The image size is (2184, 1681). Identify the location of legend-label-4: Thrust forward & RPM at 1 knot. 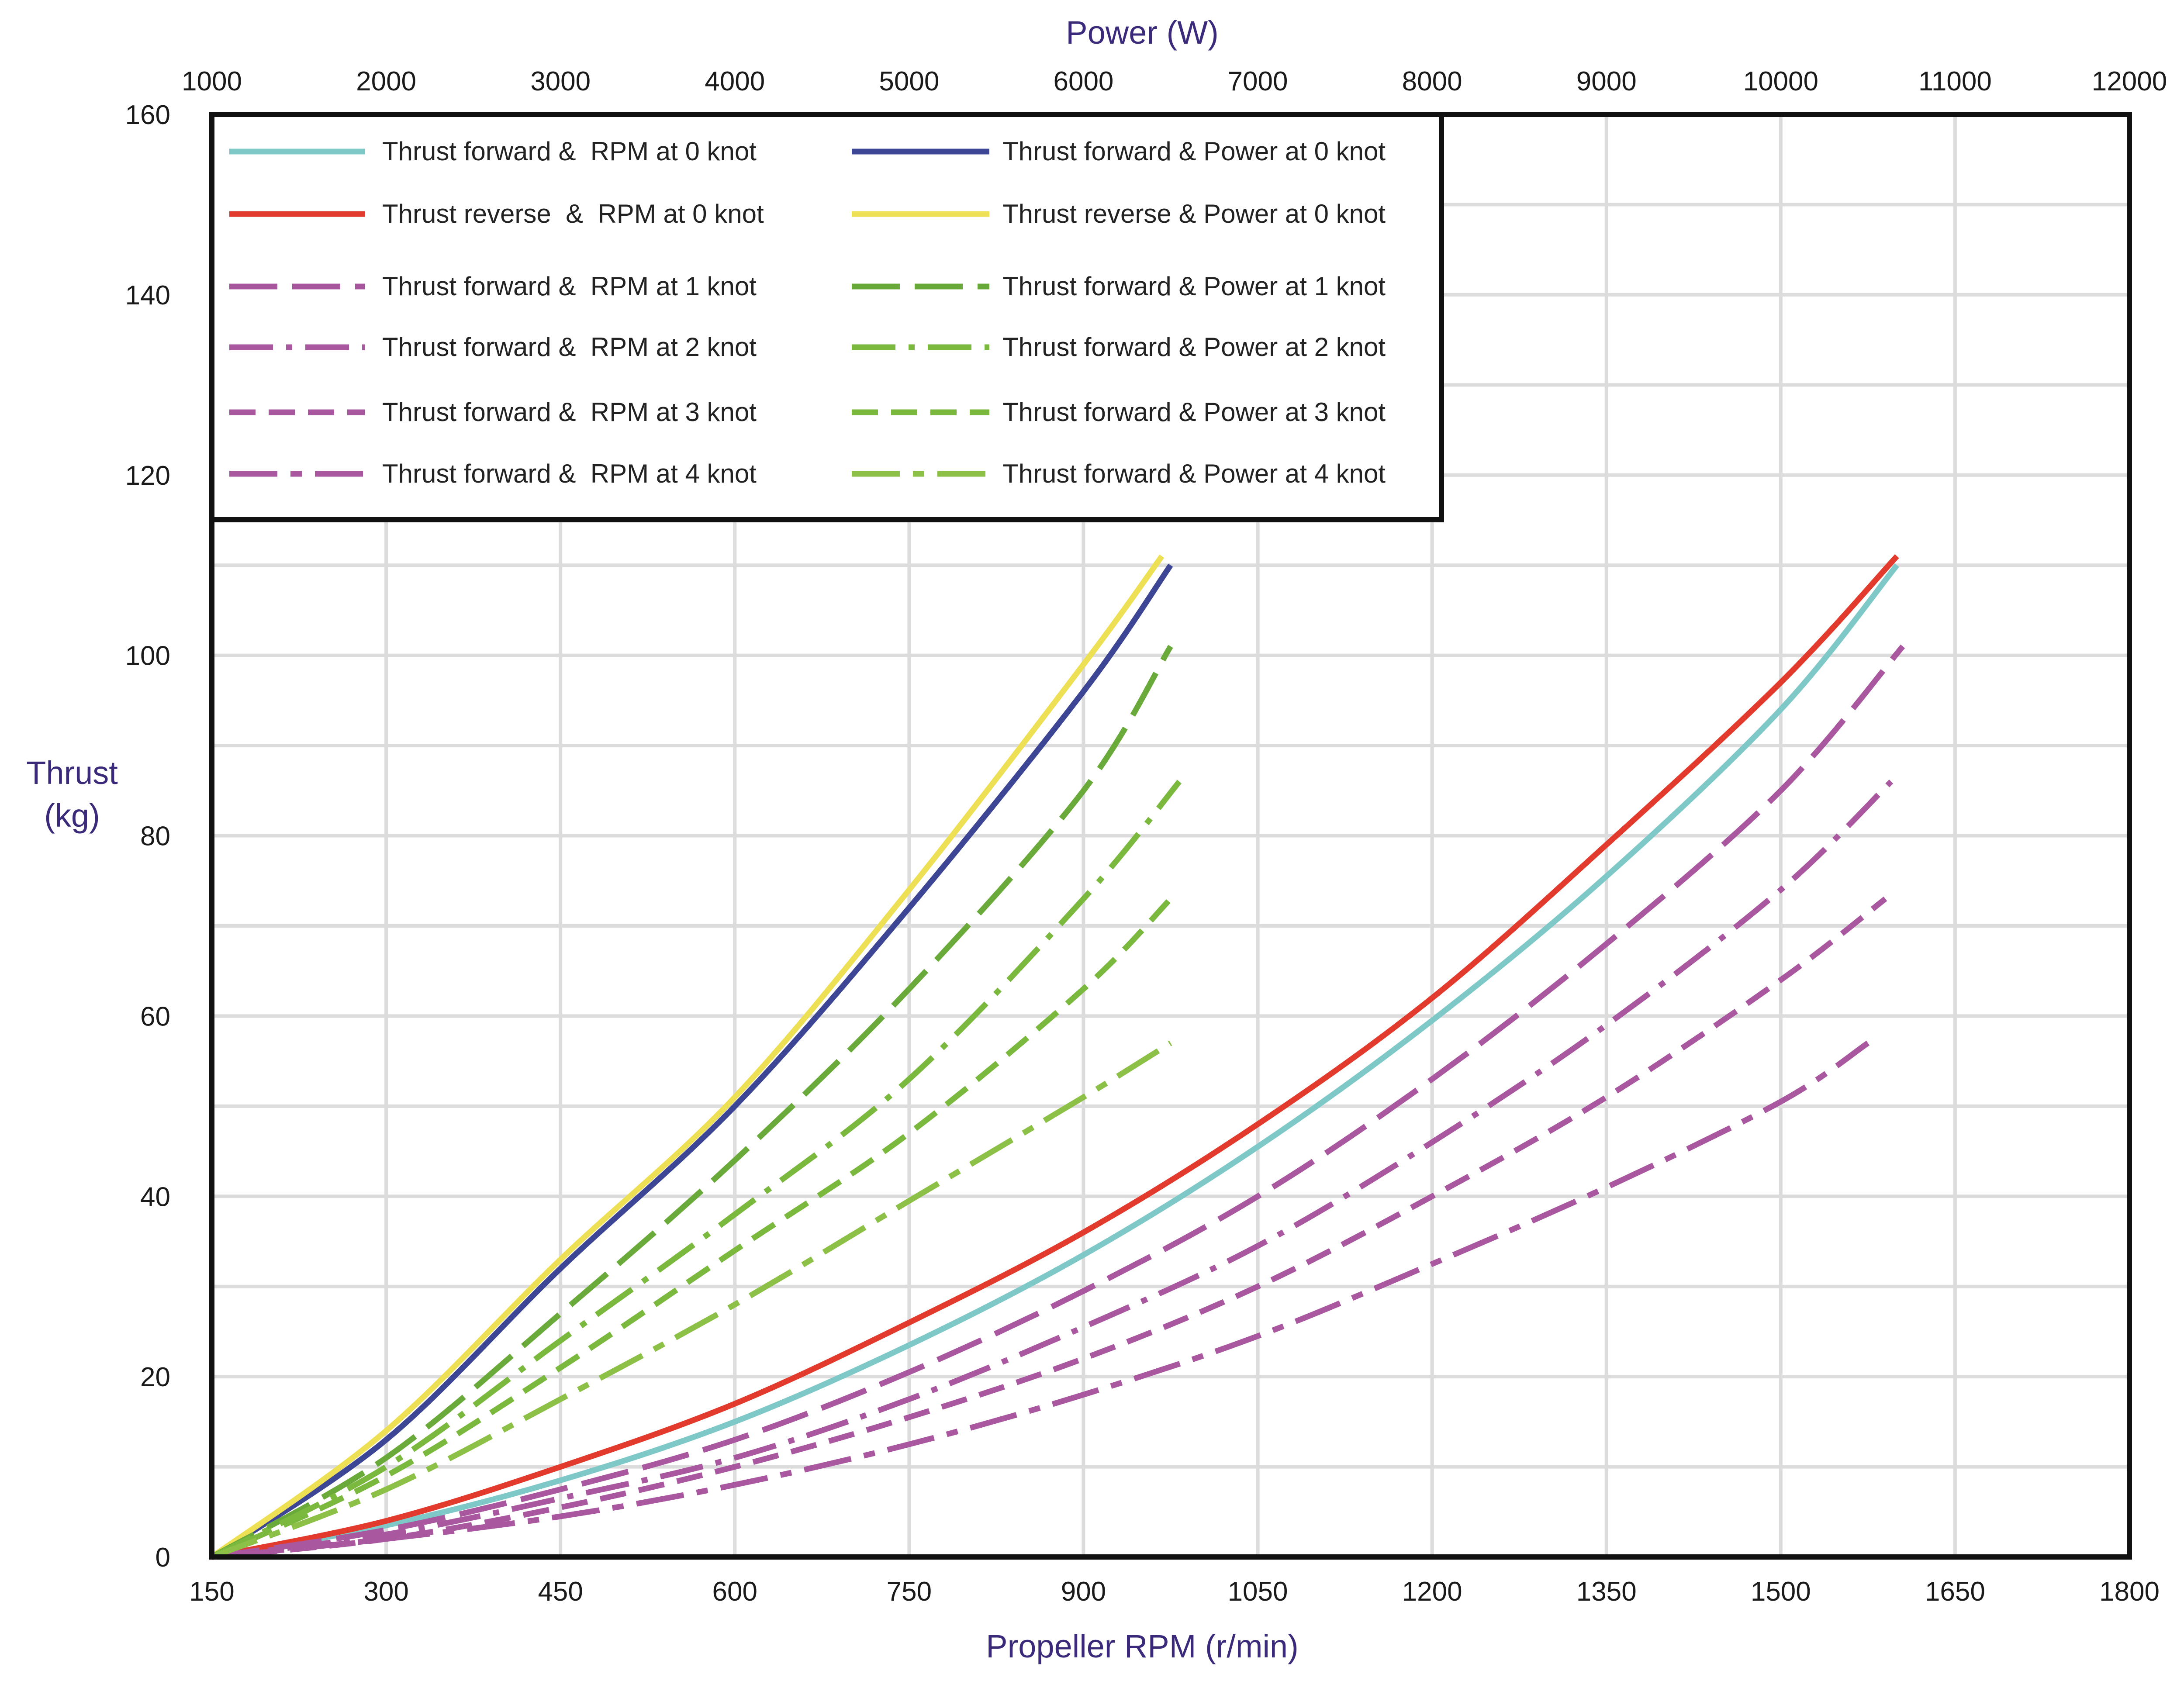
(569, 286).